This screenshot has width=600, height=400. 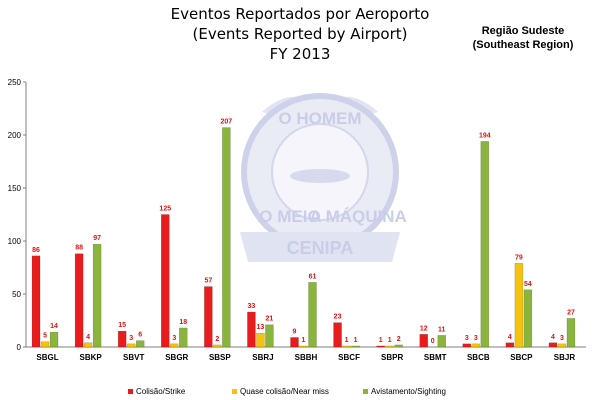 I want to click on x-tick-label-sbvt: SBVT, so click(x=133, y=357).